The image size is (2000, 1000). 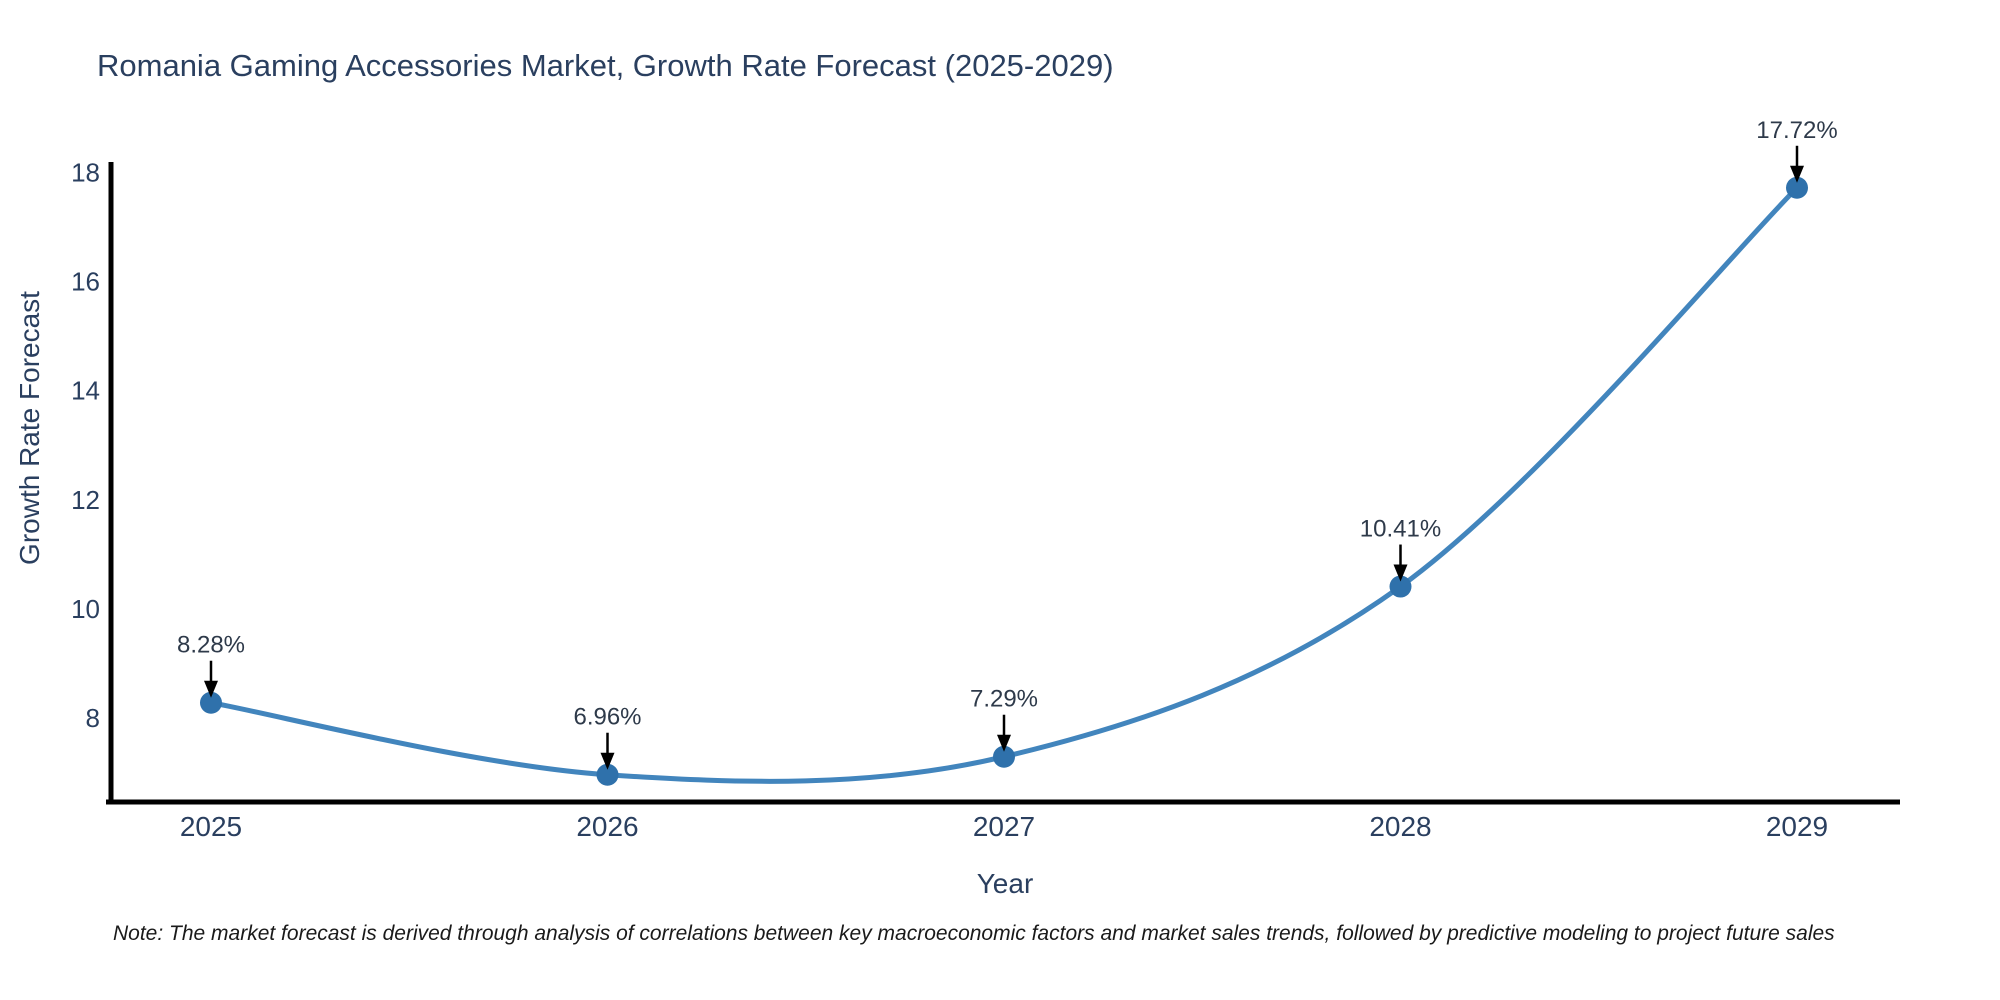 I want to click on y-tick-label: 12, so click(x=85, y=500).